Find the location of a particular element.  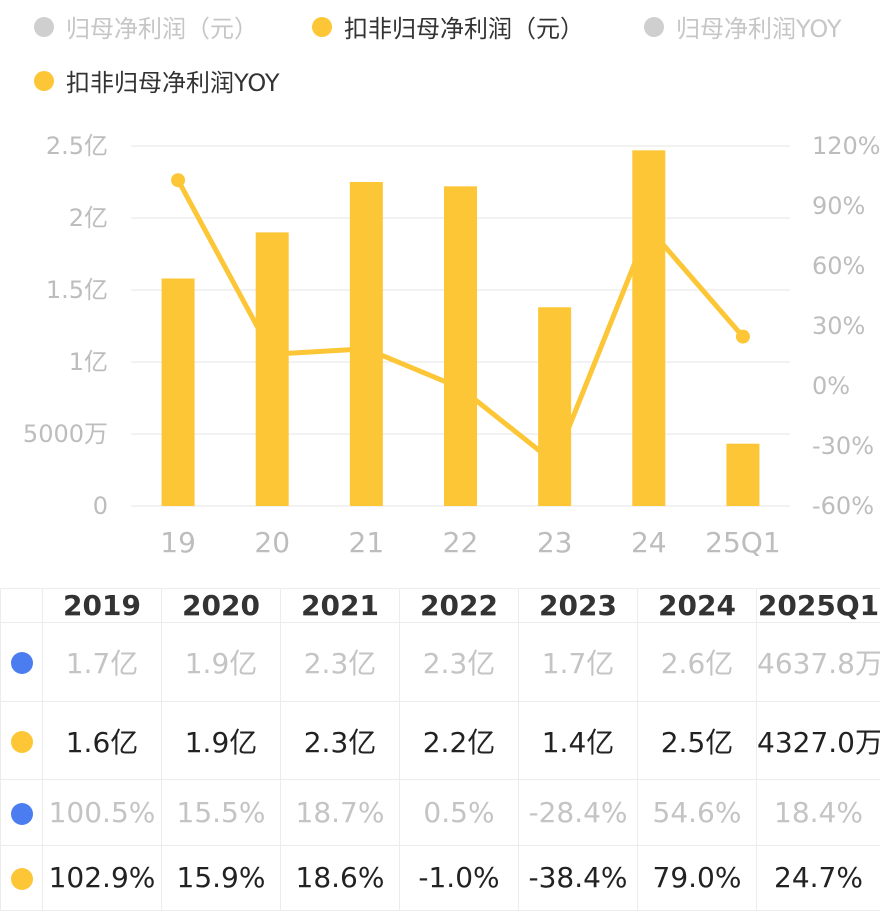

table-cell: 18.6% is located at coordinates (340, 877).